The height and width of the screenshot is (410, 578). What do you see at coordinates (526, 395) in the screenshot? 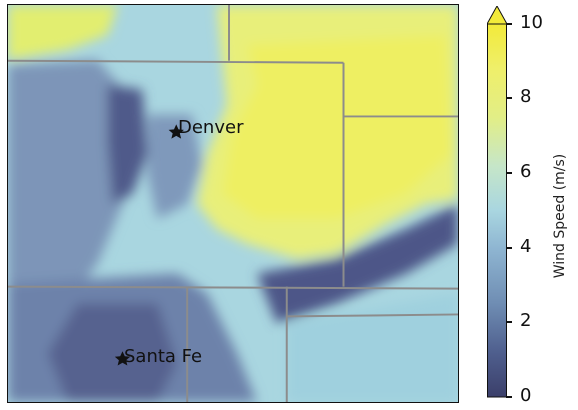
I see `colorbar-tick-label-0: 0` at bounding box center [526, 395].